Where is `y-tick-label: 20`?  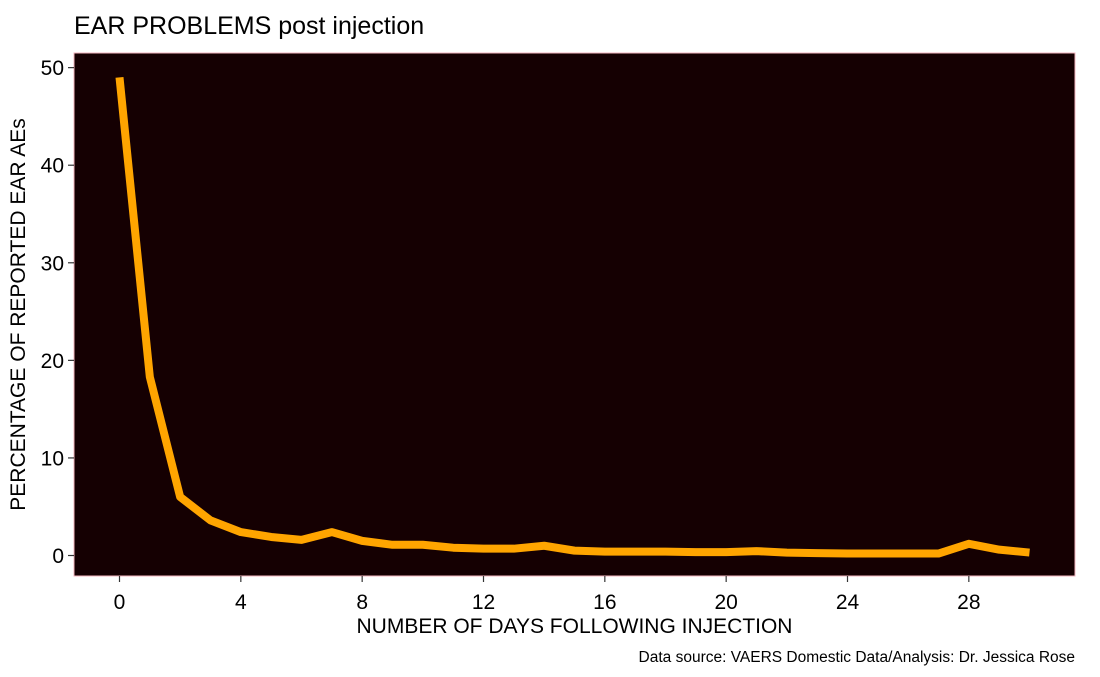
y-tick-label: 20 is located at coordinates (52, 361).